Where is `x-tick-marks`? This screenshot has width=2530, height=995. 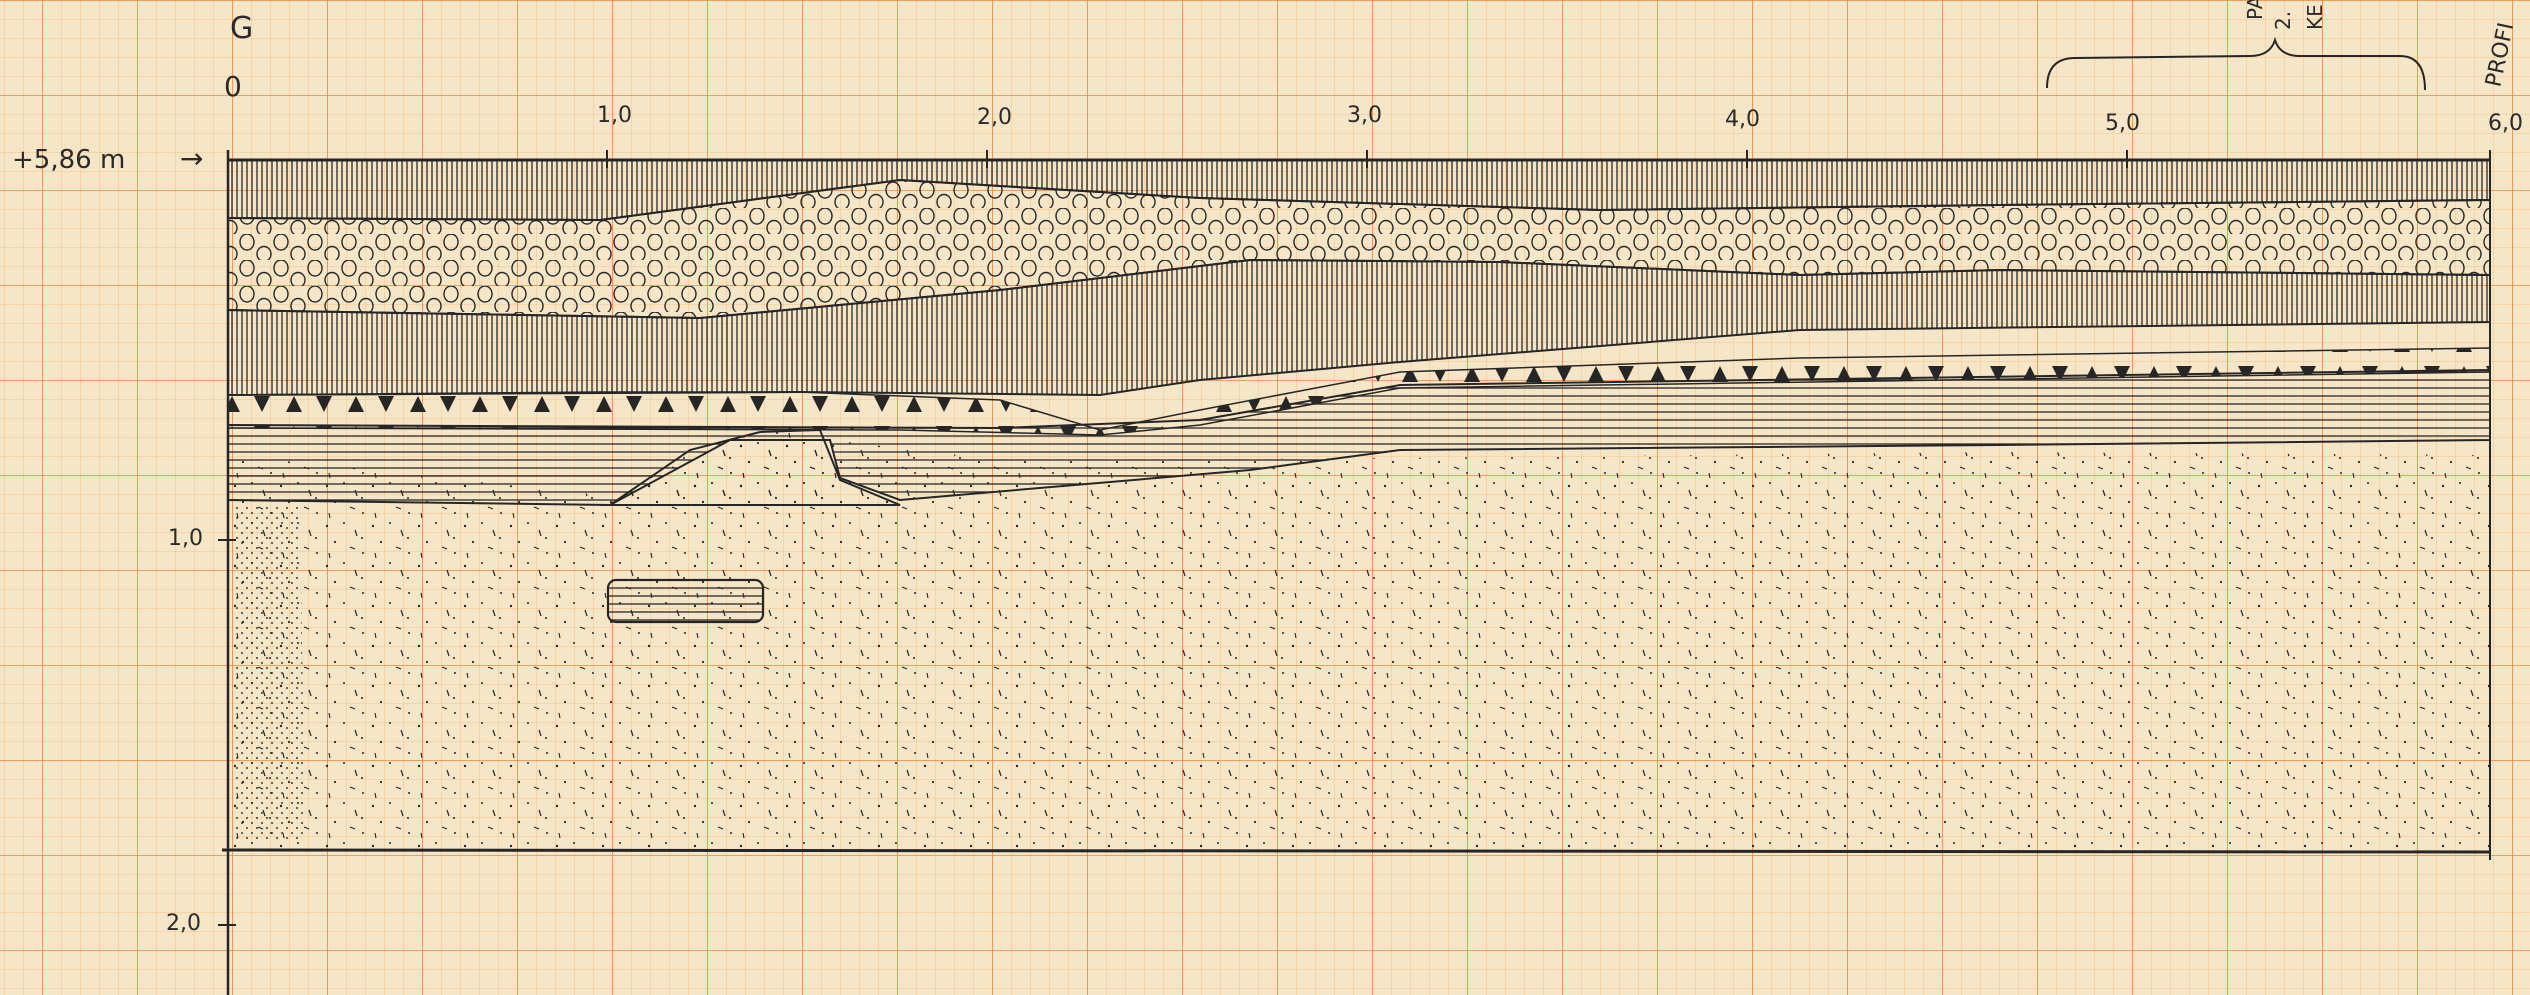 x-tick-marks is located at coordinates (1548, 159).